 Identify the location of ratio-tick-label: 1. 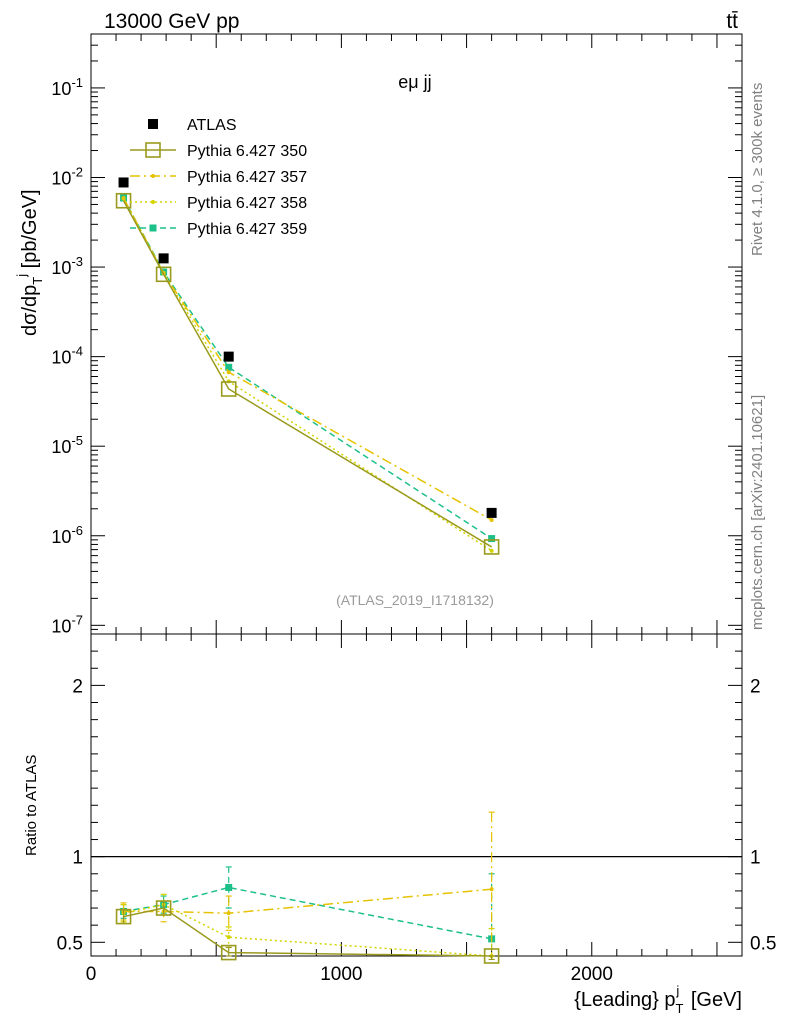
(77, 858).